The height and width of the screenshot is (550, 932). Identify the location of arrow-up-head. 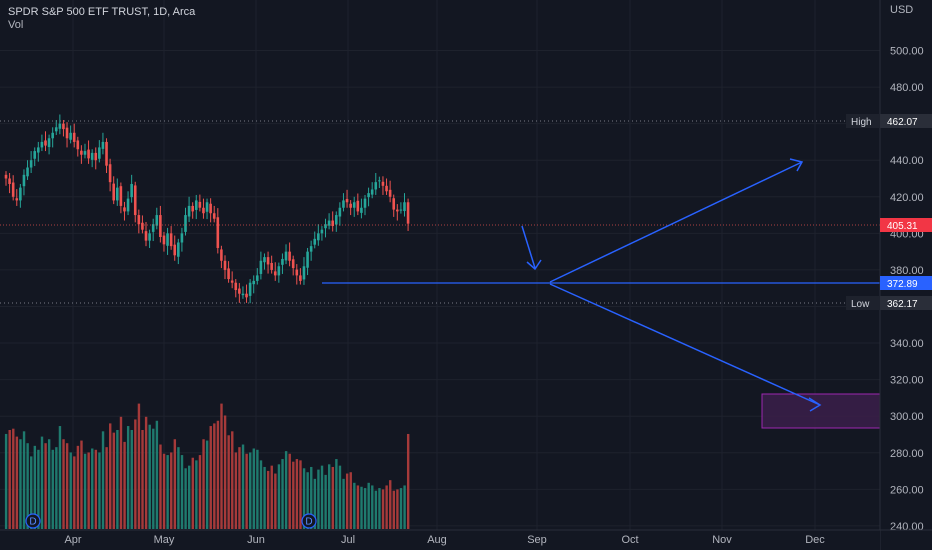
(796, 165).